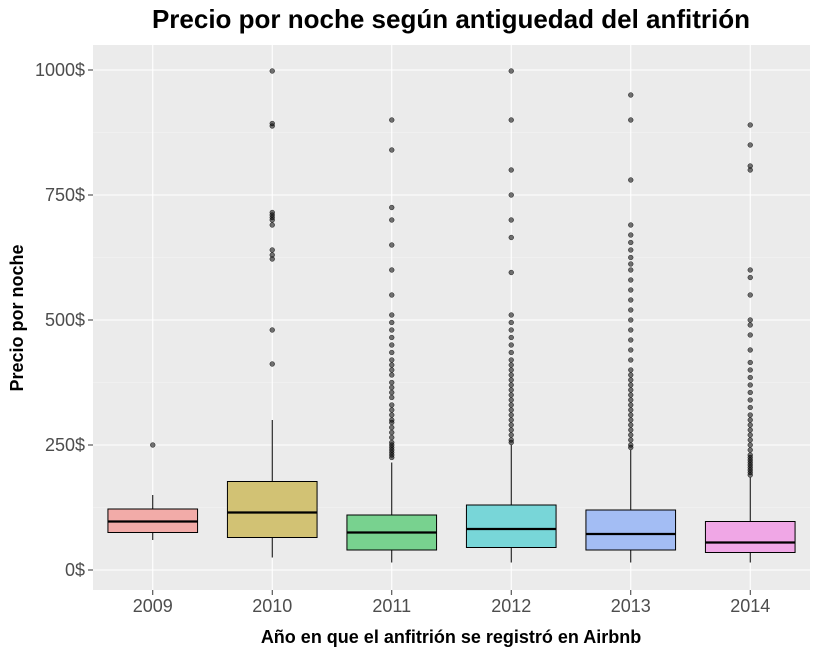 This screenshot has width=817, height=655. What do you see at coordinates (511, 315) in the screenshot?
I see `box-2012` at bounding box center [511, 315].